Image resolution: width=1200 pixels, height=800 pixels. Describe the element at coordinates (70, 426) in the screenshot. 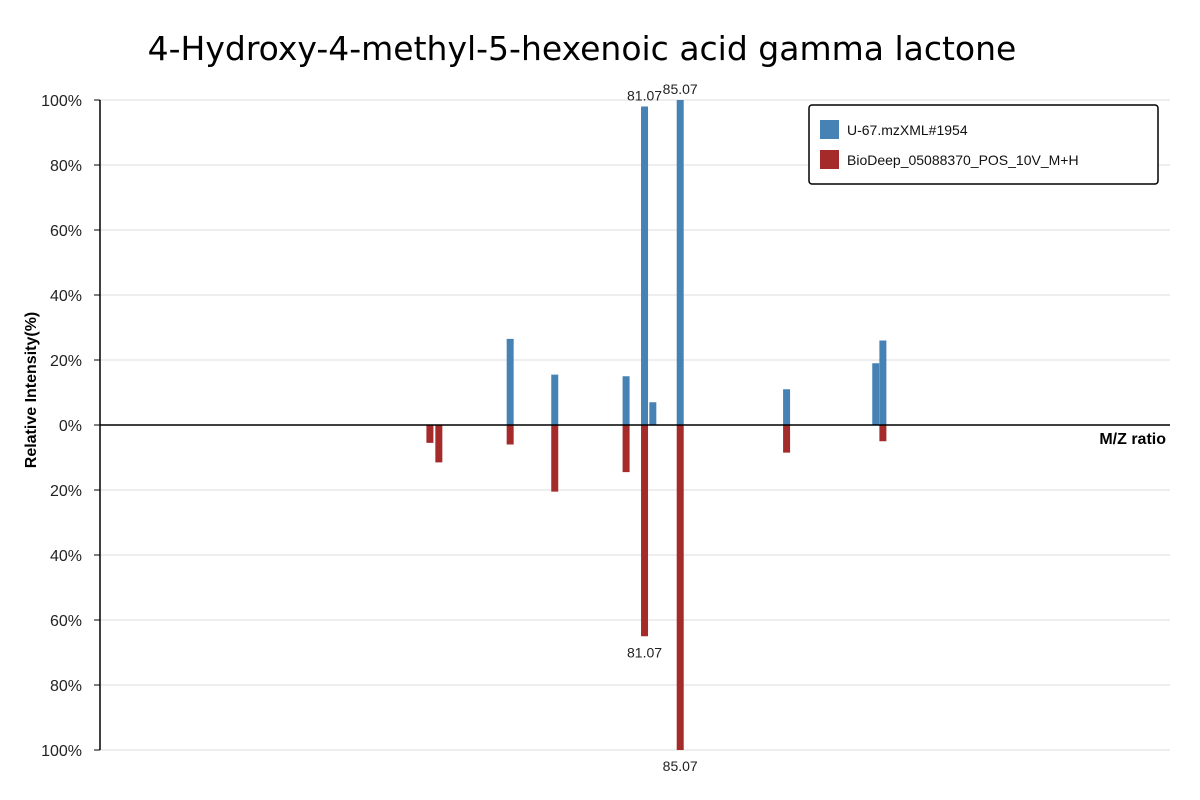

I see `y-tick-label: 0%` at that location.